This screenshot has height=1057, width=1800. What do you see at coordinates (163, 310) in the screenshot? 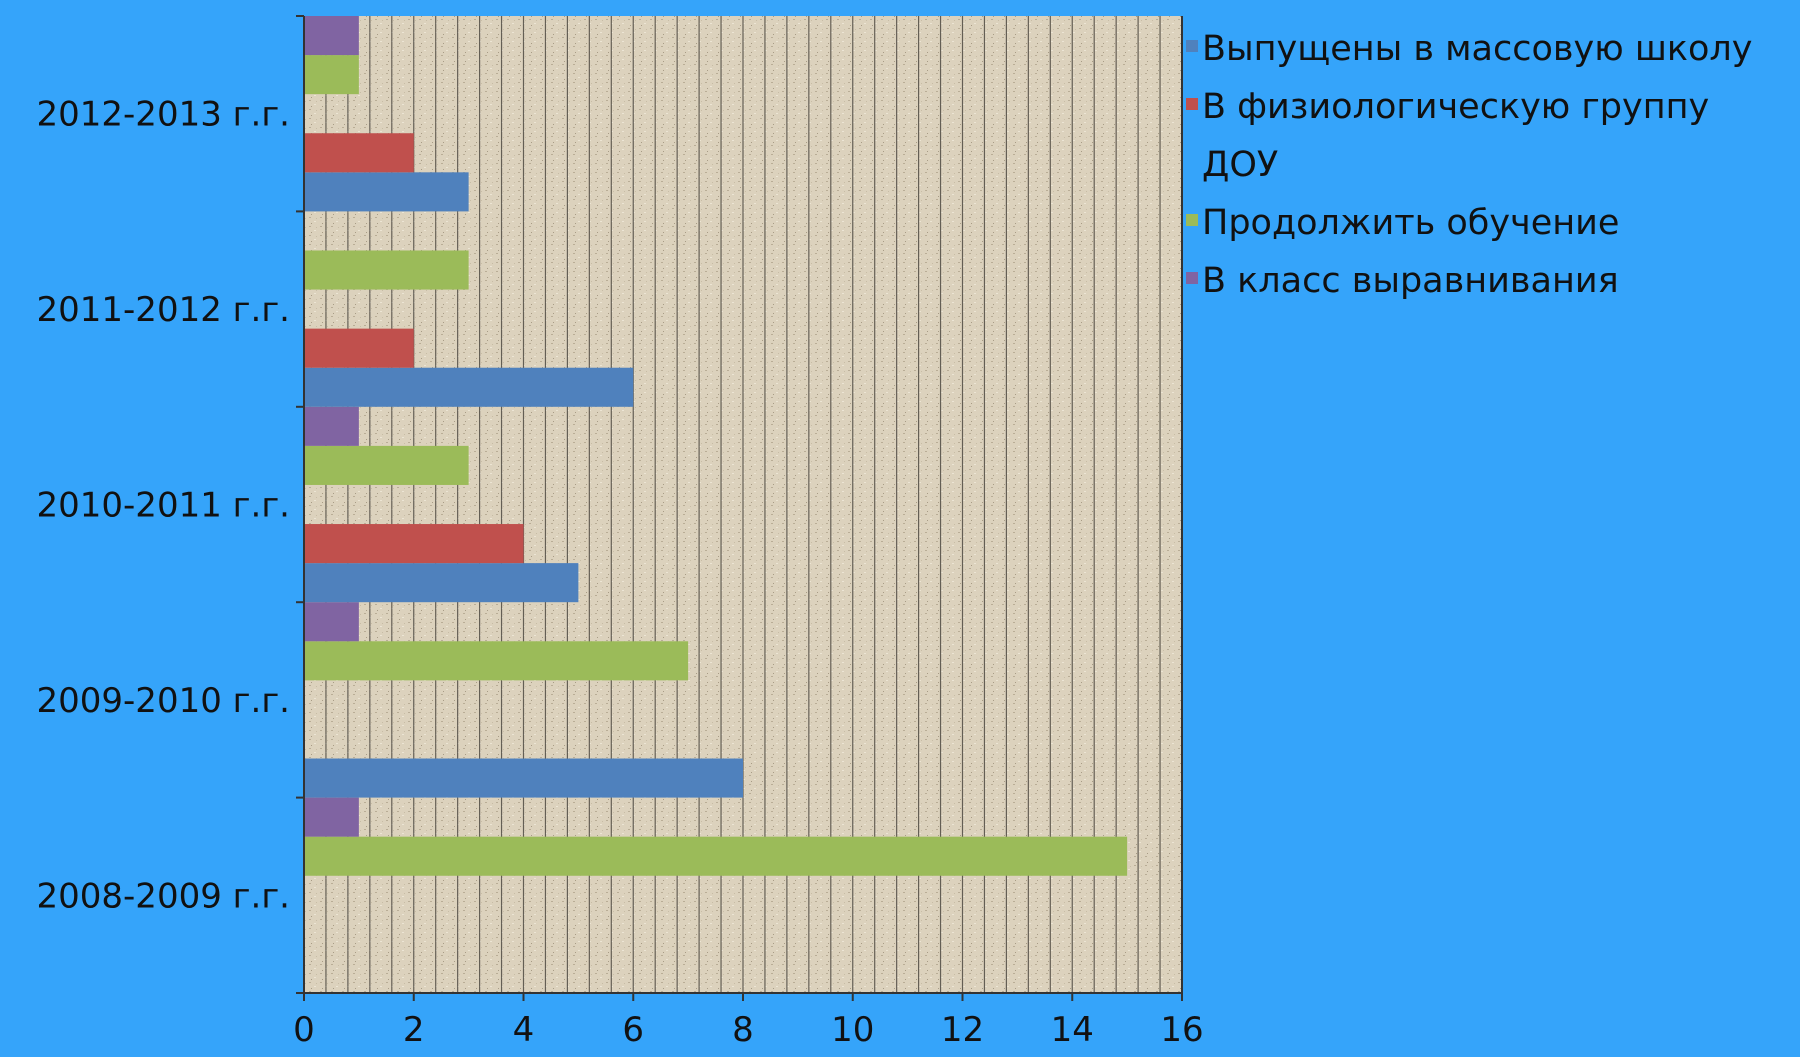
I see `category-label: 2011-2012 г.г.` at bounding box center [163, 310].